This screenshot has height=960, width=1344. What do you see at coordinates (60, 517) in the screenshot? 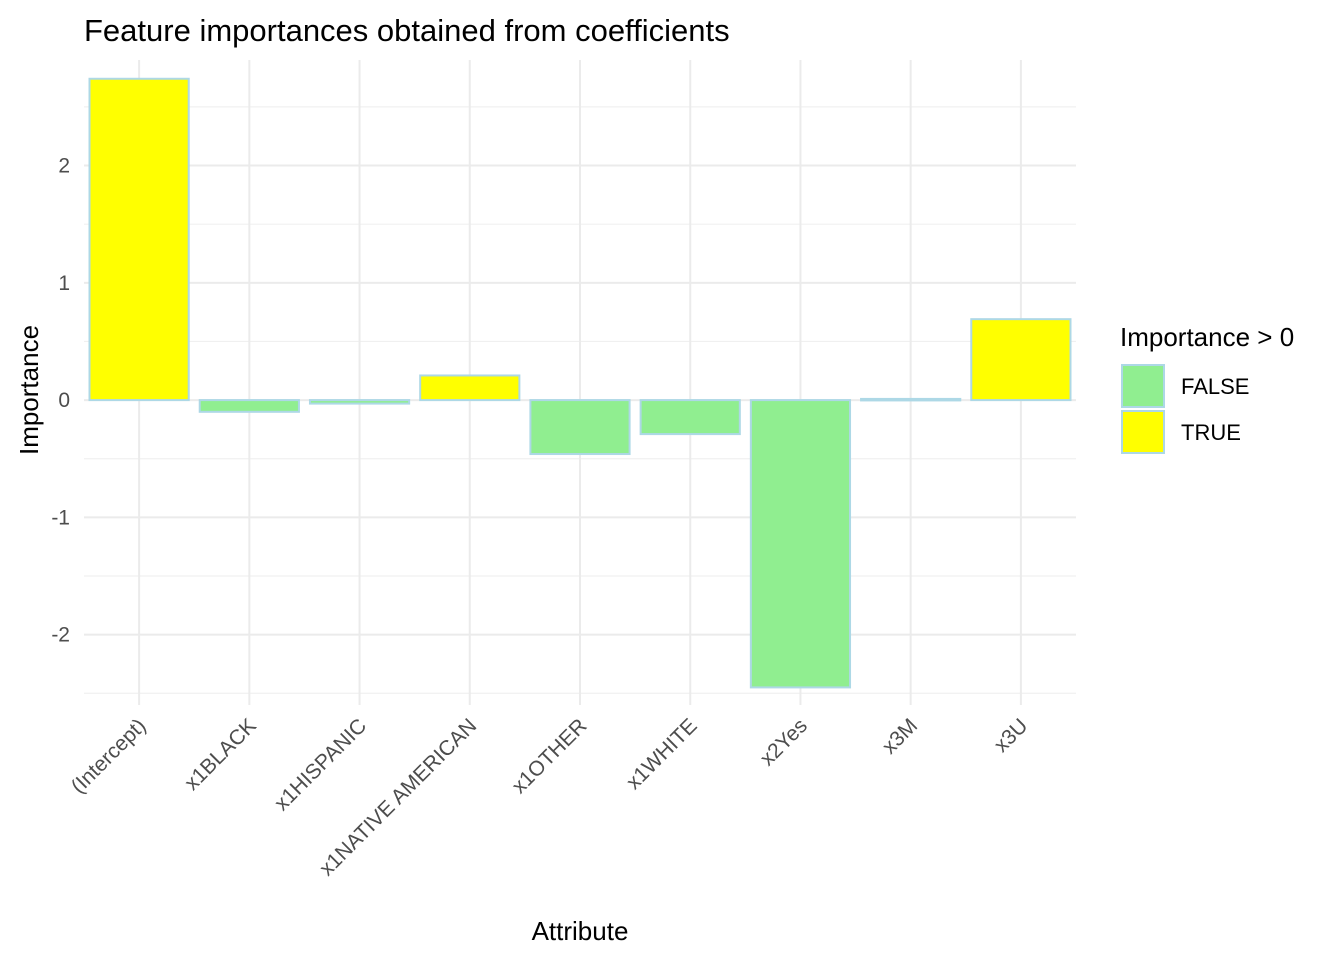
I see `y-tick-label: -1` at bounding box center [60, 517].